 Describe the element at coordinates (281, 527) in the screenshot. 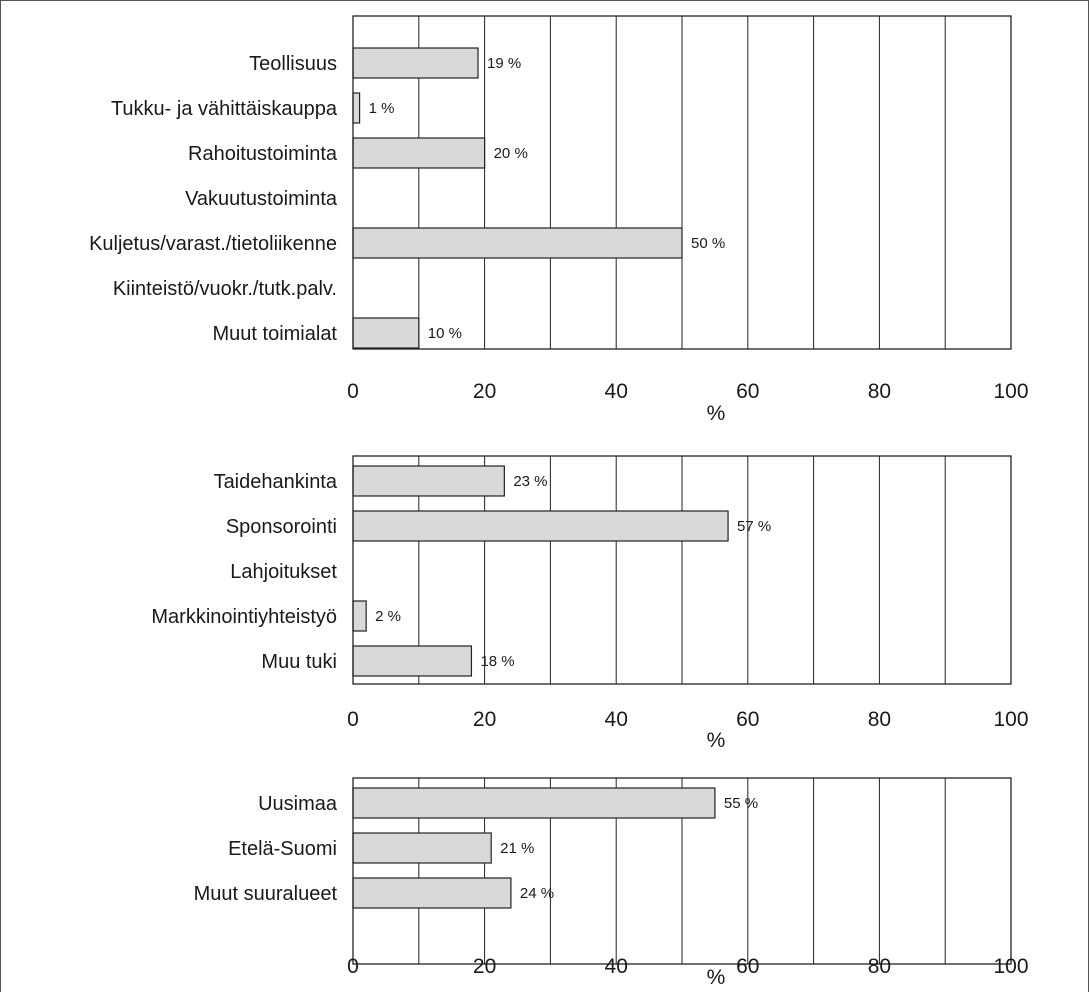

I see `category-label-sponsorointi: Sponsorointi` at that location.